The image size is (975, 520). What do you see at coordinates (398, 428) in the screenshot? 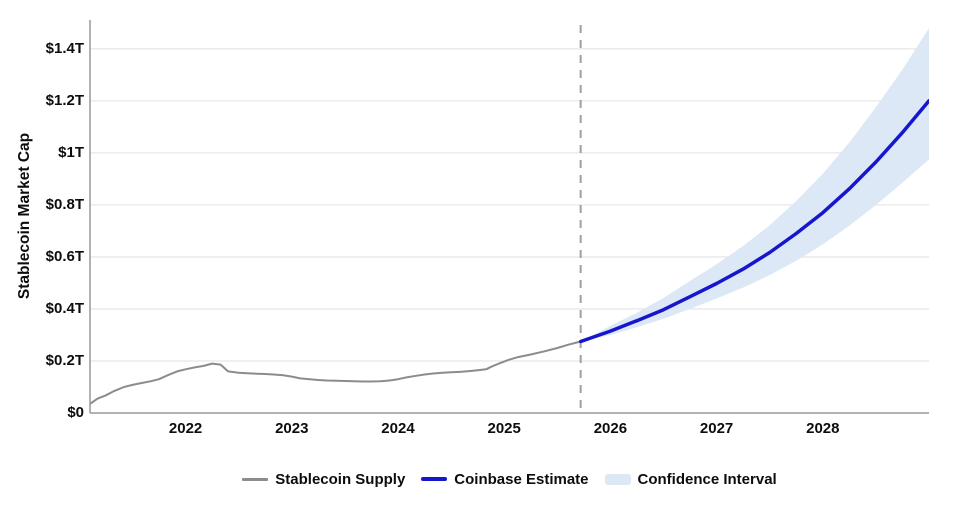
I see `x-tick-label: 2024` at bounding box center [398, 428].